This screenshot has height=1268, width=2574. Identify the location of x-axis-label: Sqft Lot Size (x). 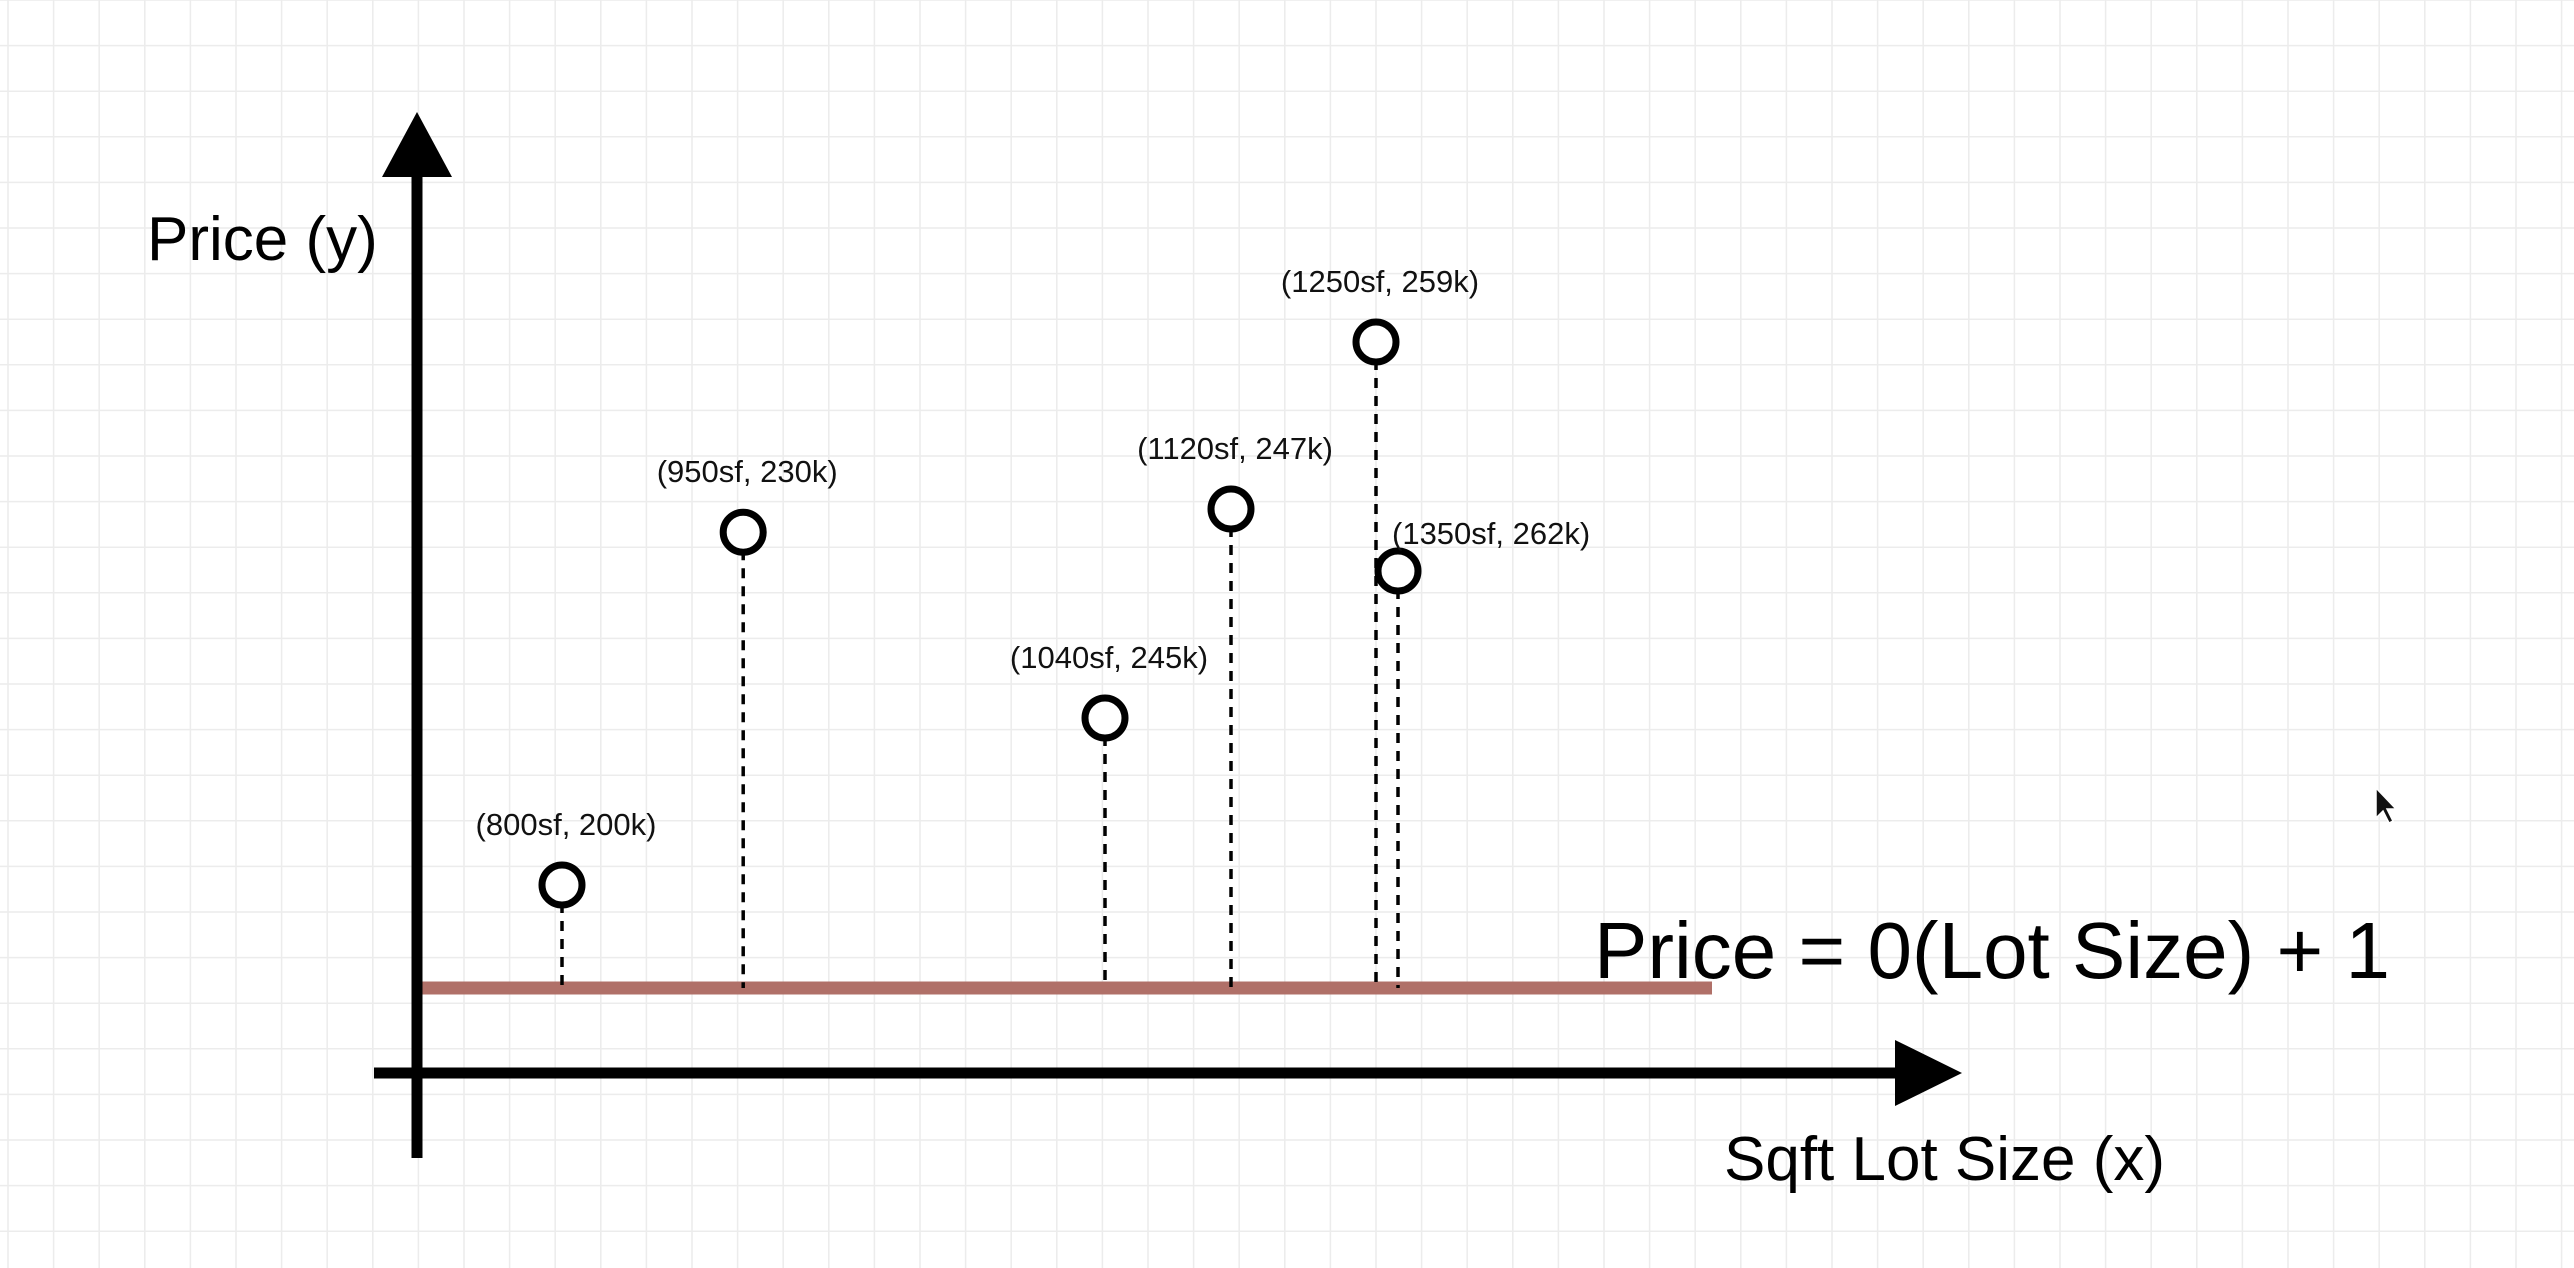
(1944, 1159).